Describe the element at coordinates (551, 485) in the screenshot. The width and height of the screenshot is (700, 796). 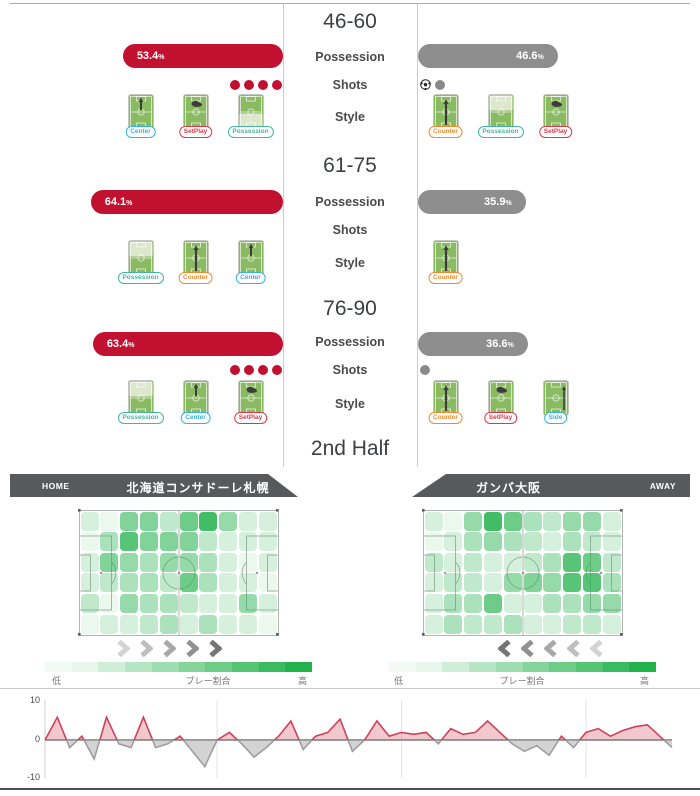
I see `team-banner-away: ガンバ大阪 AWAY` at that location.